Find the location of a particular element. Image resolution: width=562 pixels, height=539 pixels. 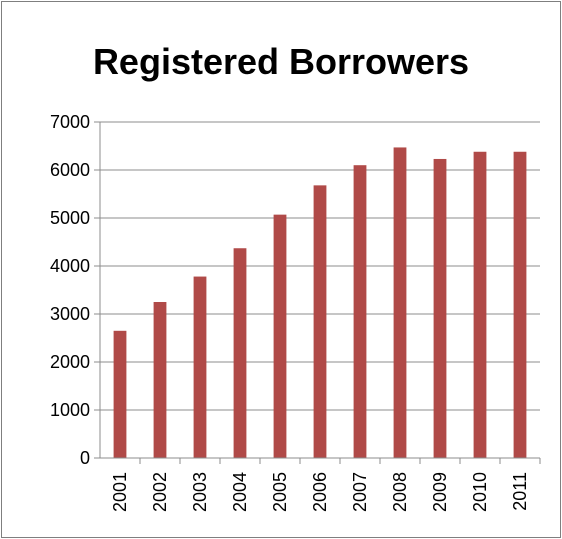

x-tick-label: 2009 is located at coordinates (440, 492).